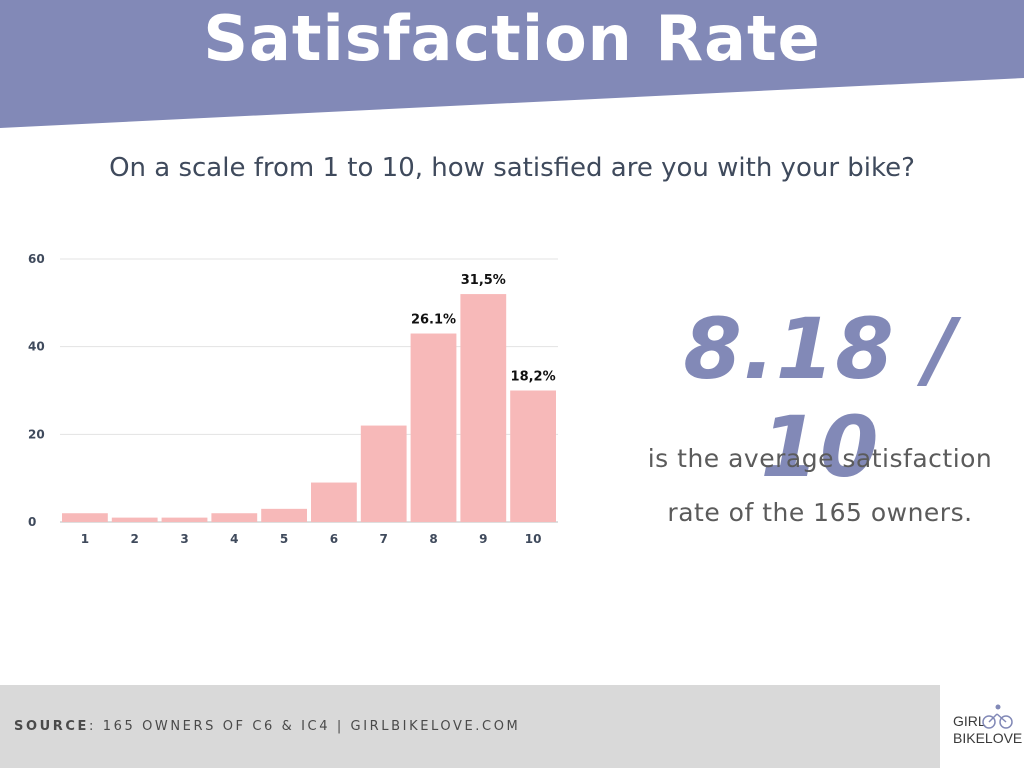 This screenshot has height=768, width=1024. I want to click on x-tick-label: 2, so click(135, 539).